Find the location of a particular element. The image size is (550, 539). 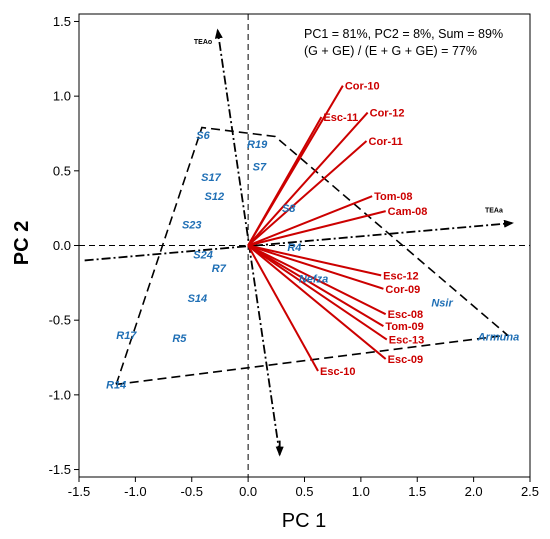

y-tick-label: 0.5 is located at coordinates (62, 170).